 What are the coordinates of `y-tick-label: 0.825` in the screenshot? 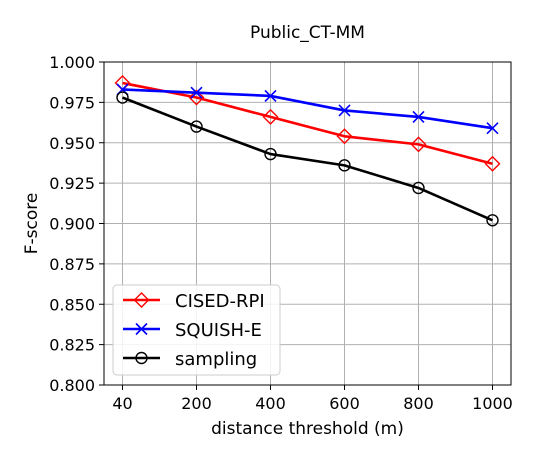 It's located at (72, 345).